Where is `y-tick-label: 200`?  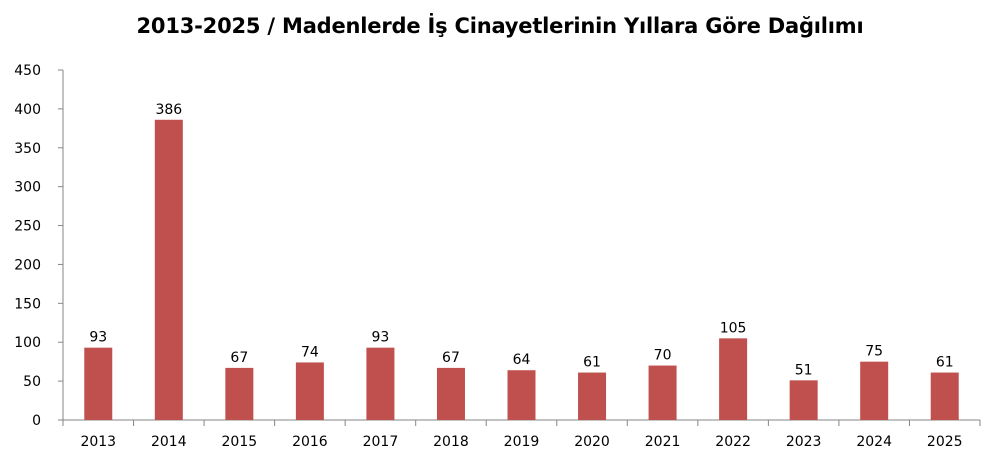 y-tick-label: 200 is located at coordinates (27, 265).